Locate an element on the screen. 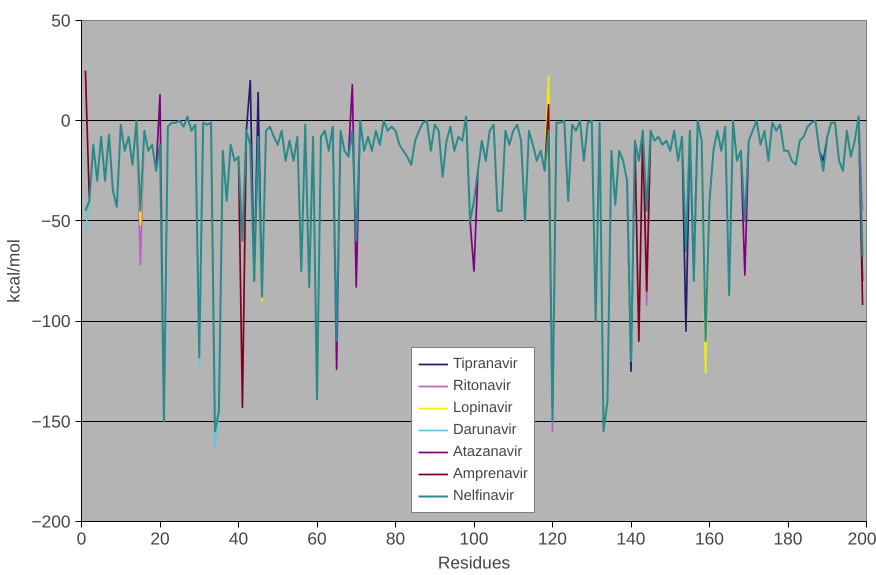 This screenshot has width=876, height=575. x-tick-label: 160 is located at coordinates (709, 538).